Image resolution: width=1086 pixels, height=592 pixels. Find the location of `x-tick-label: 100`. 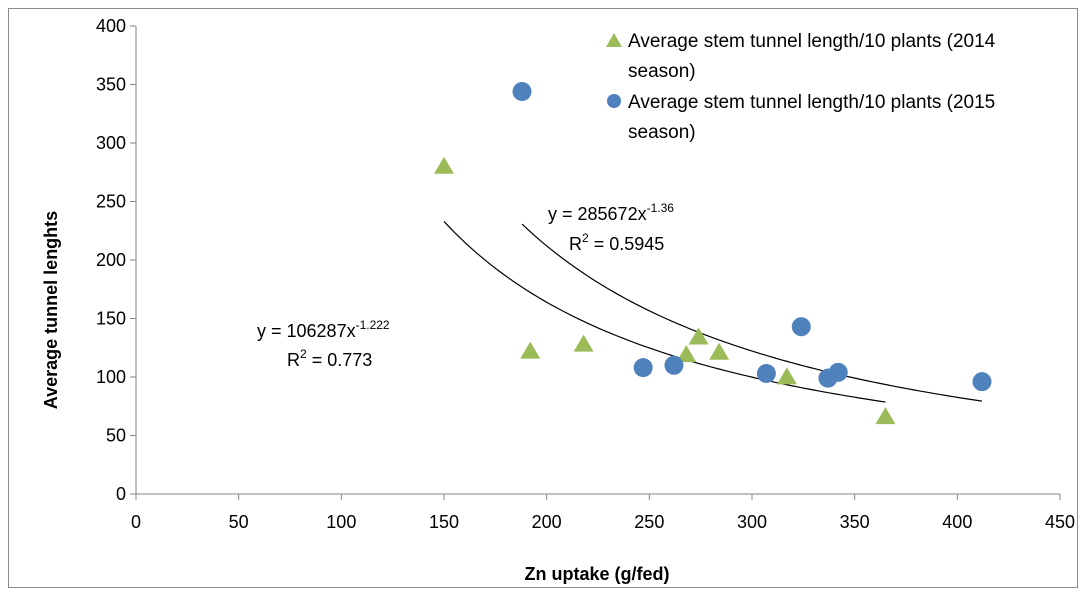

x-tick-label: 100 is located at coordinates (341, 522).